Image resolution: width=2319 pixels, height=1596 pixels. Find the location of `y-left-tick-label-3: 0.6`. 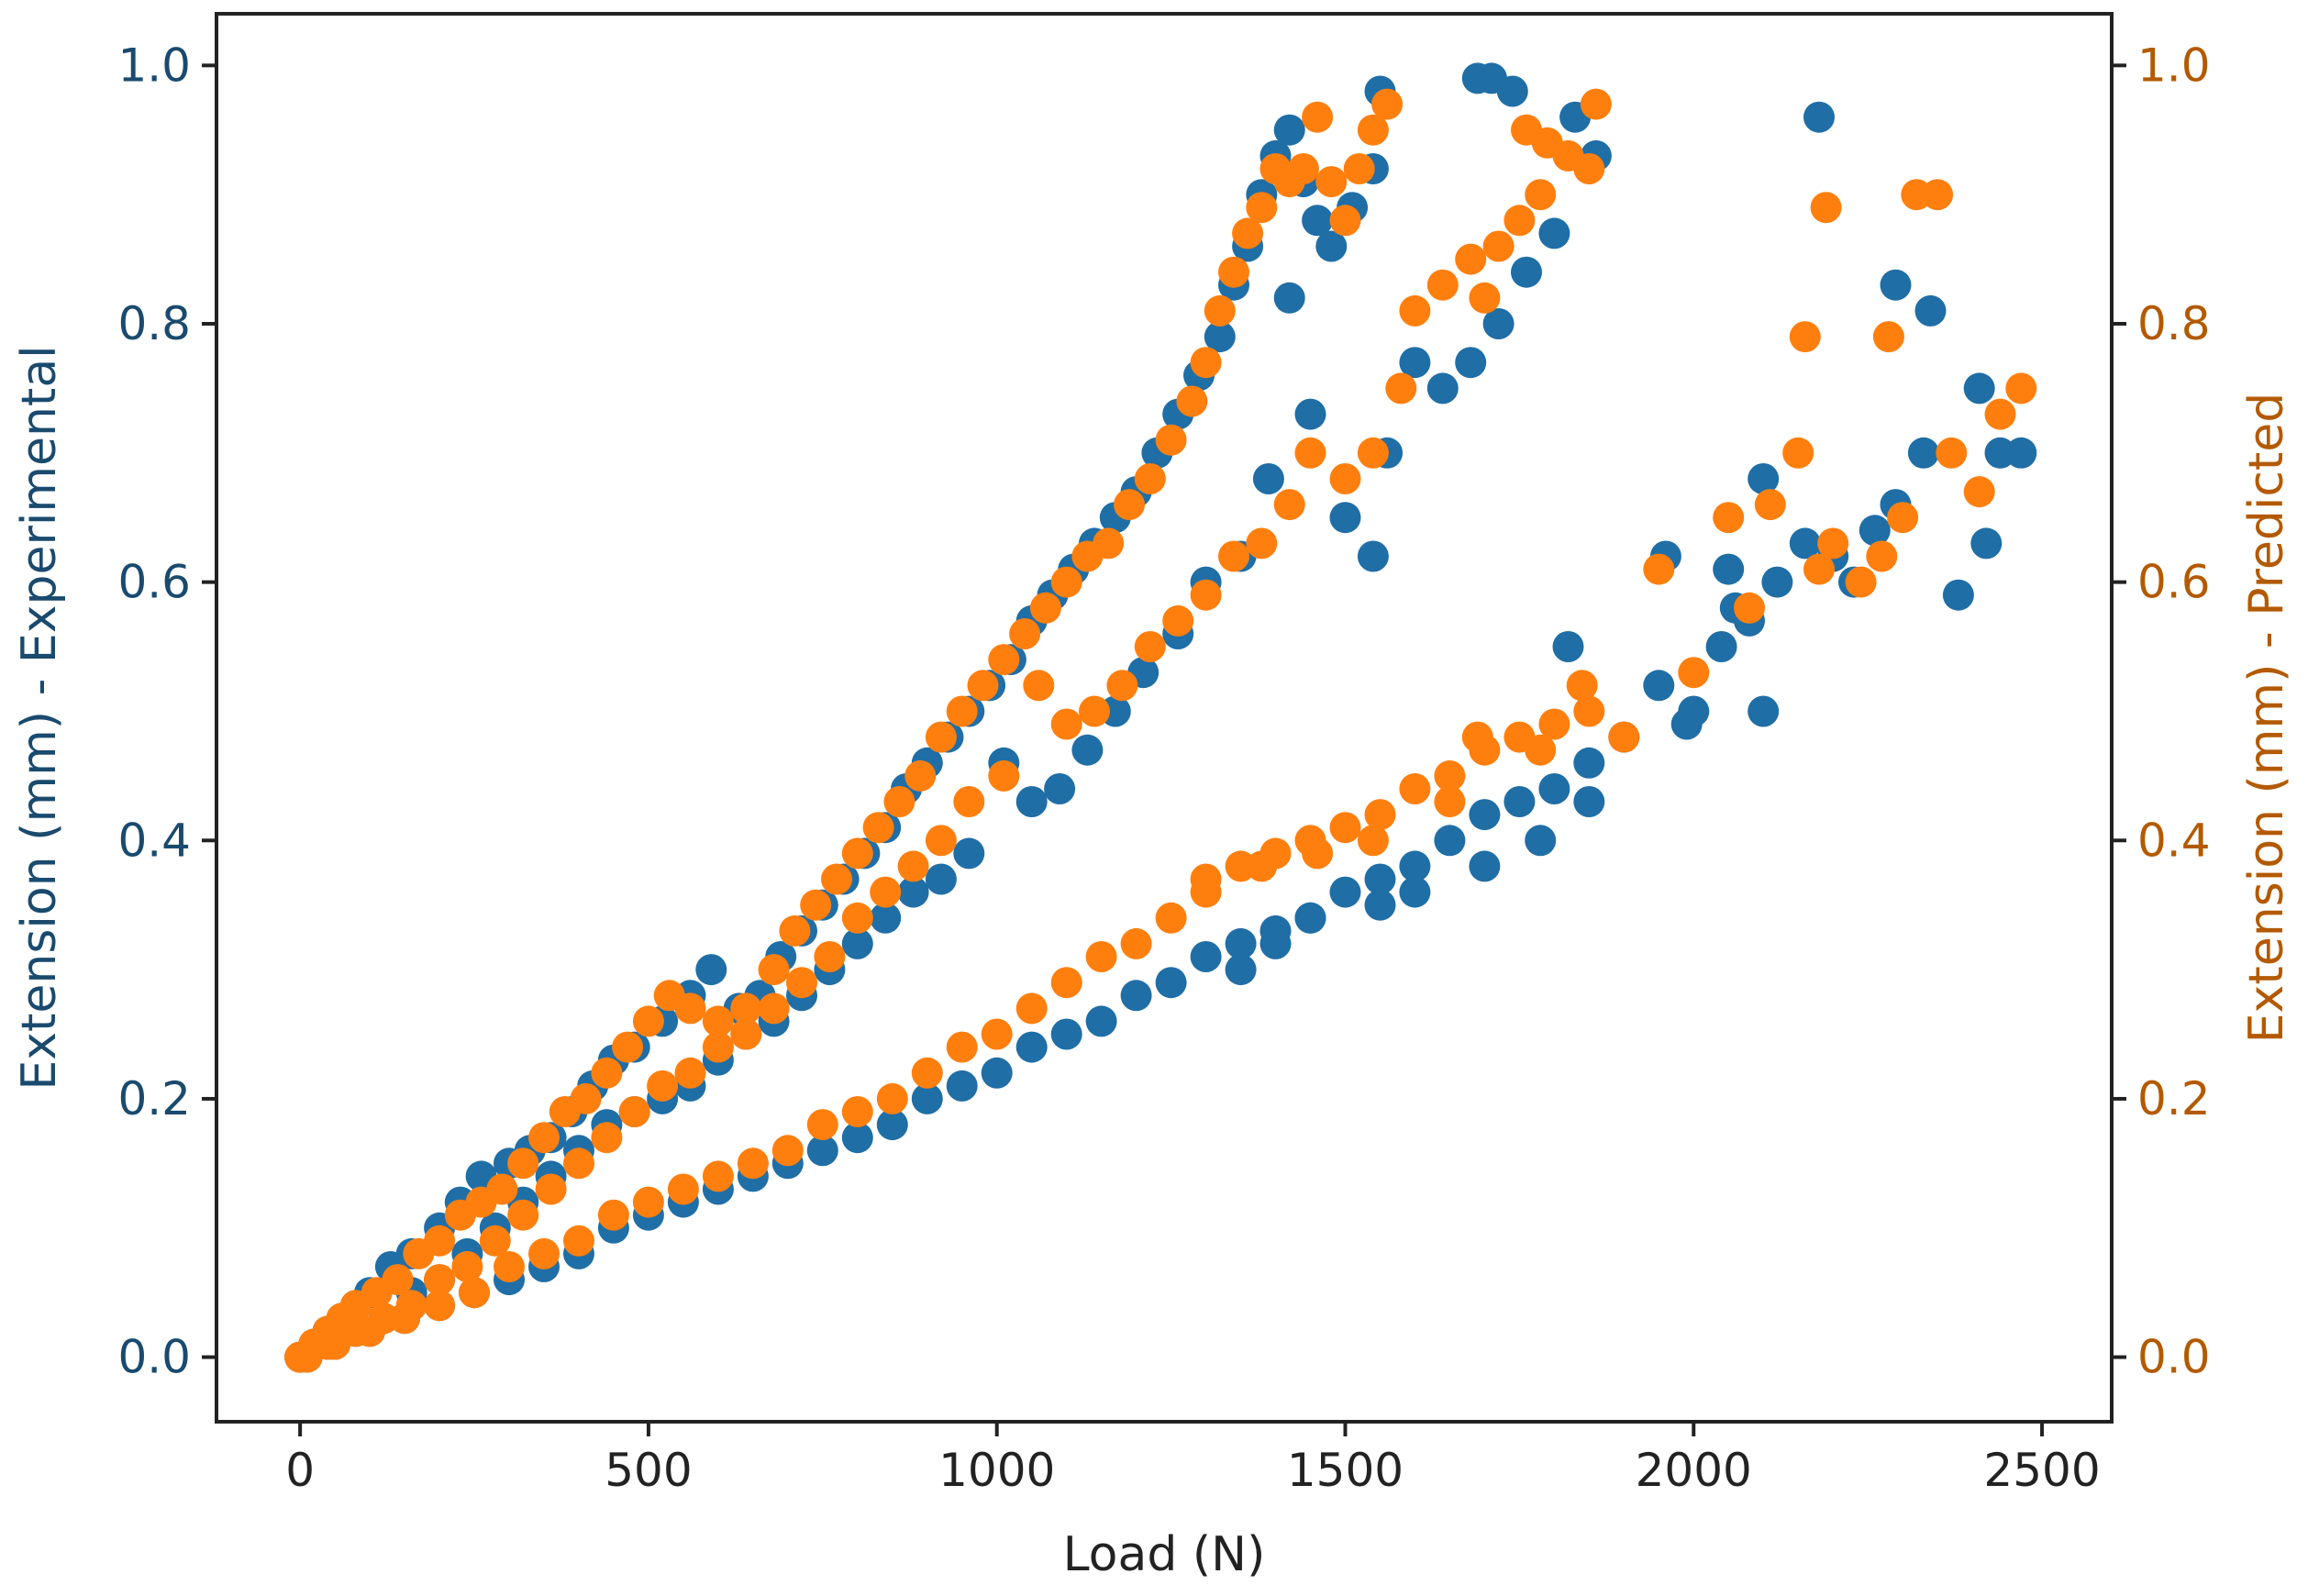

y-left-tick-label-3: 0.6 is located at coordinates (154, 582).